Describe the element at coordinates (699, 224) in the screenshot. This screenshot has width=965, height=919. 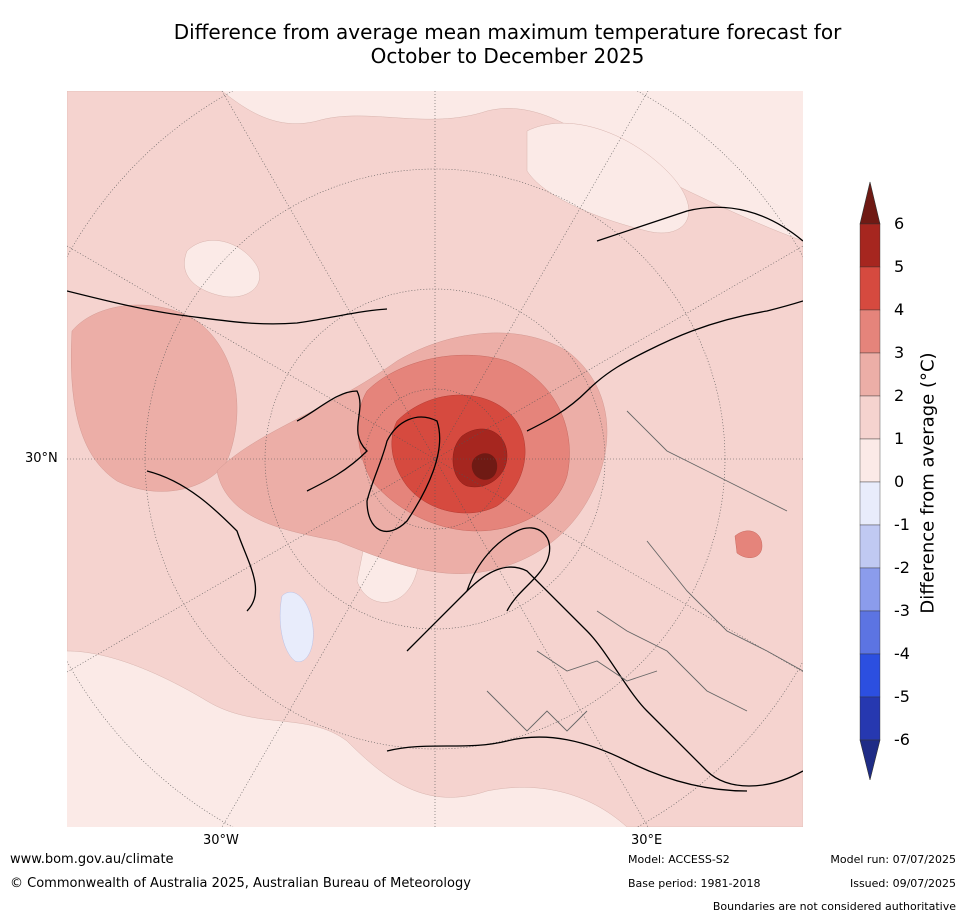
I see `coast-north-asia` at that location.